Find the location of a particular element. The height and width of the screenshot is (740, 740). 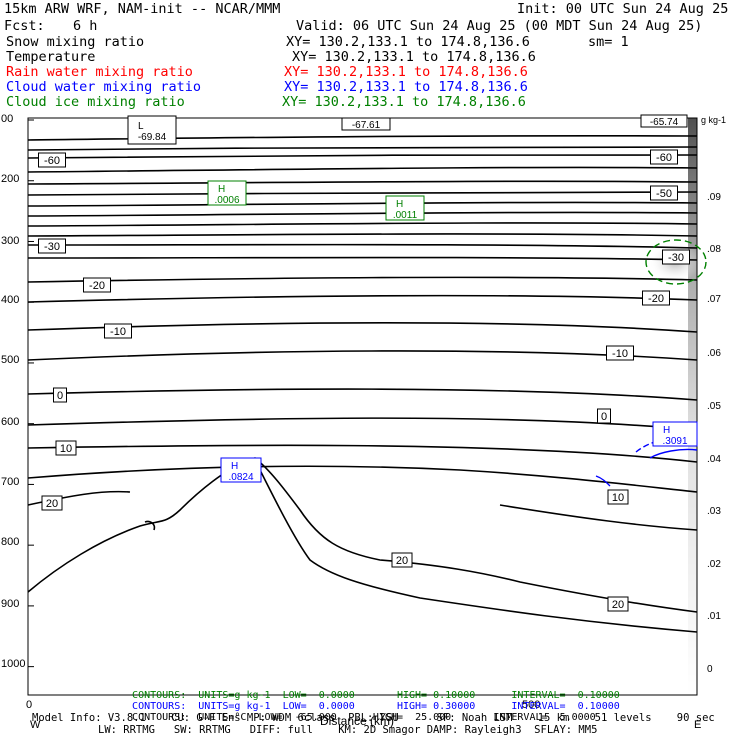

y-tick-label: 700 is located at coordinates (10, 482).